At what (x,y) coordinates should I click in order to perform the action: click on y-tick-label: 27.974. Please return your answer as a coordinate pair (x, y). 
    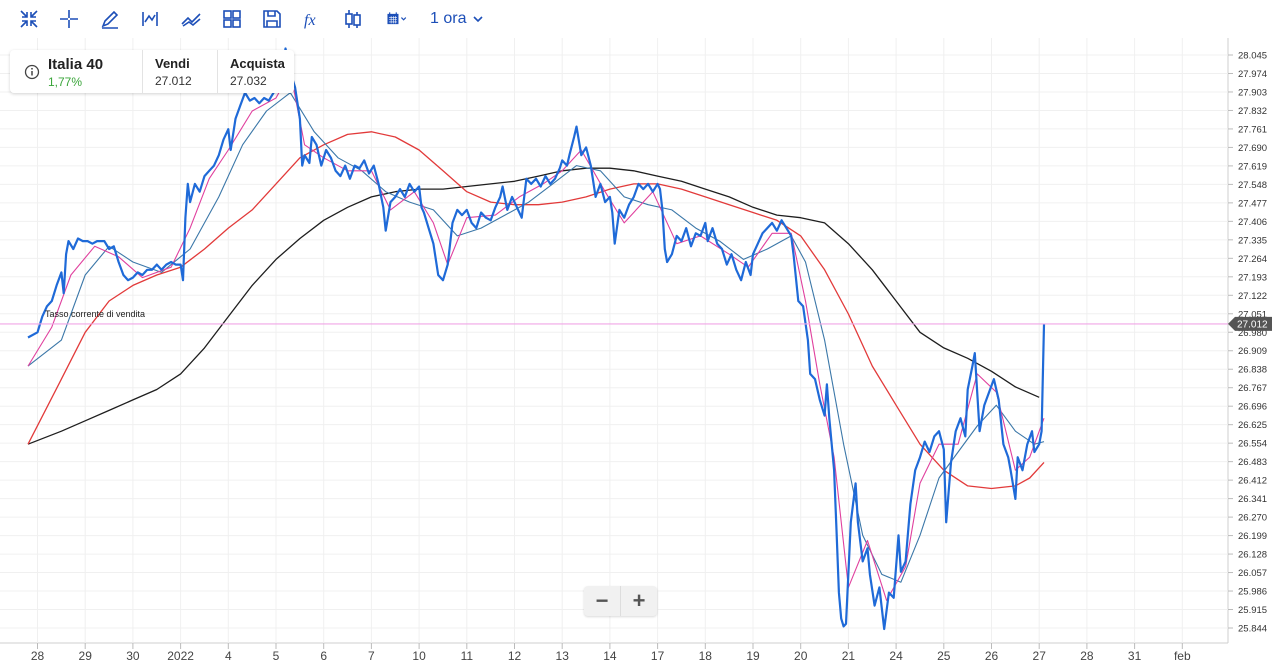
    Looking at the image, I should click on (1252, 74).